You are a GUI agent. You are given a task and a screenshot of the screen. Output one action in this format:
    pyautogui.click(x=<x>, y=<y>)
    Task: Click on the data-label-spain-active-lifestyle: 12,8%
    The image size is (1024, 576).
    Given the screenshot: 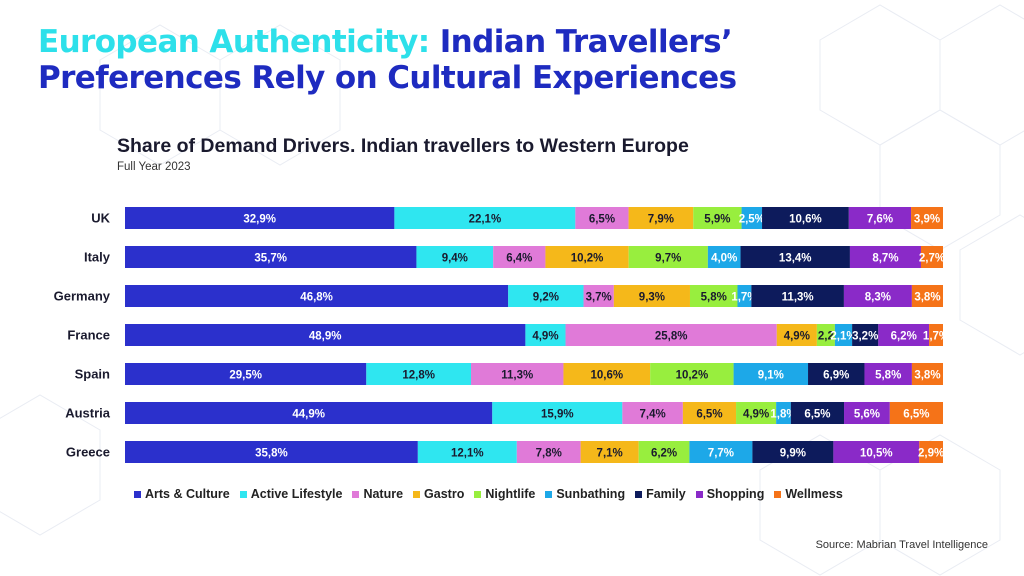 What is the action you would take?
    pyautogui.click(x=418, y=376)
    